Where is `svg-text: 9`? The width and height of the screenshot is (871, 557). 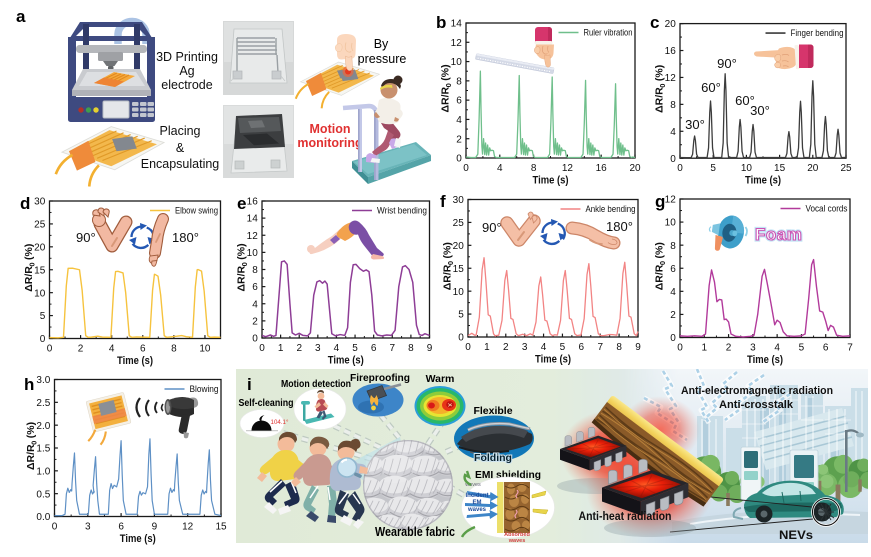
svg-text: 9 is located at coordinates (638, 347).